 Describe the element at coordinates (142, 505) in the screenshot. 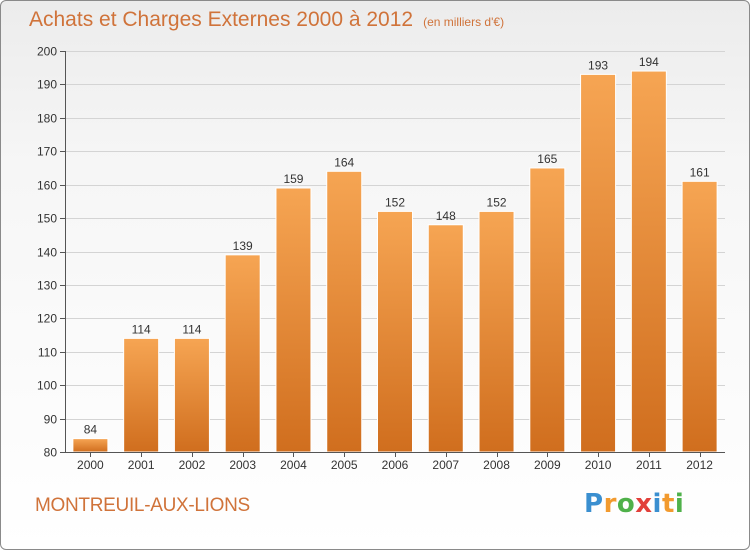

I see `commune-name: MONTREUIL-AUX-LIONS` at that location.